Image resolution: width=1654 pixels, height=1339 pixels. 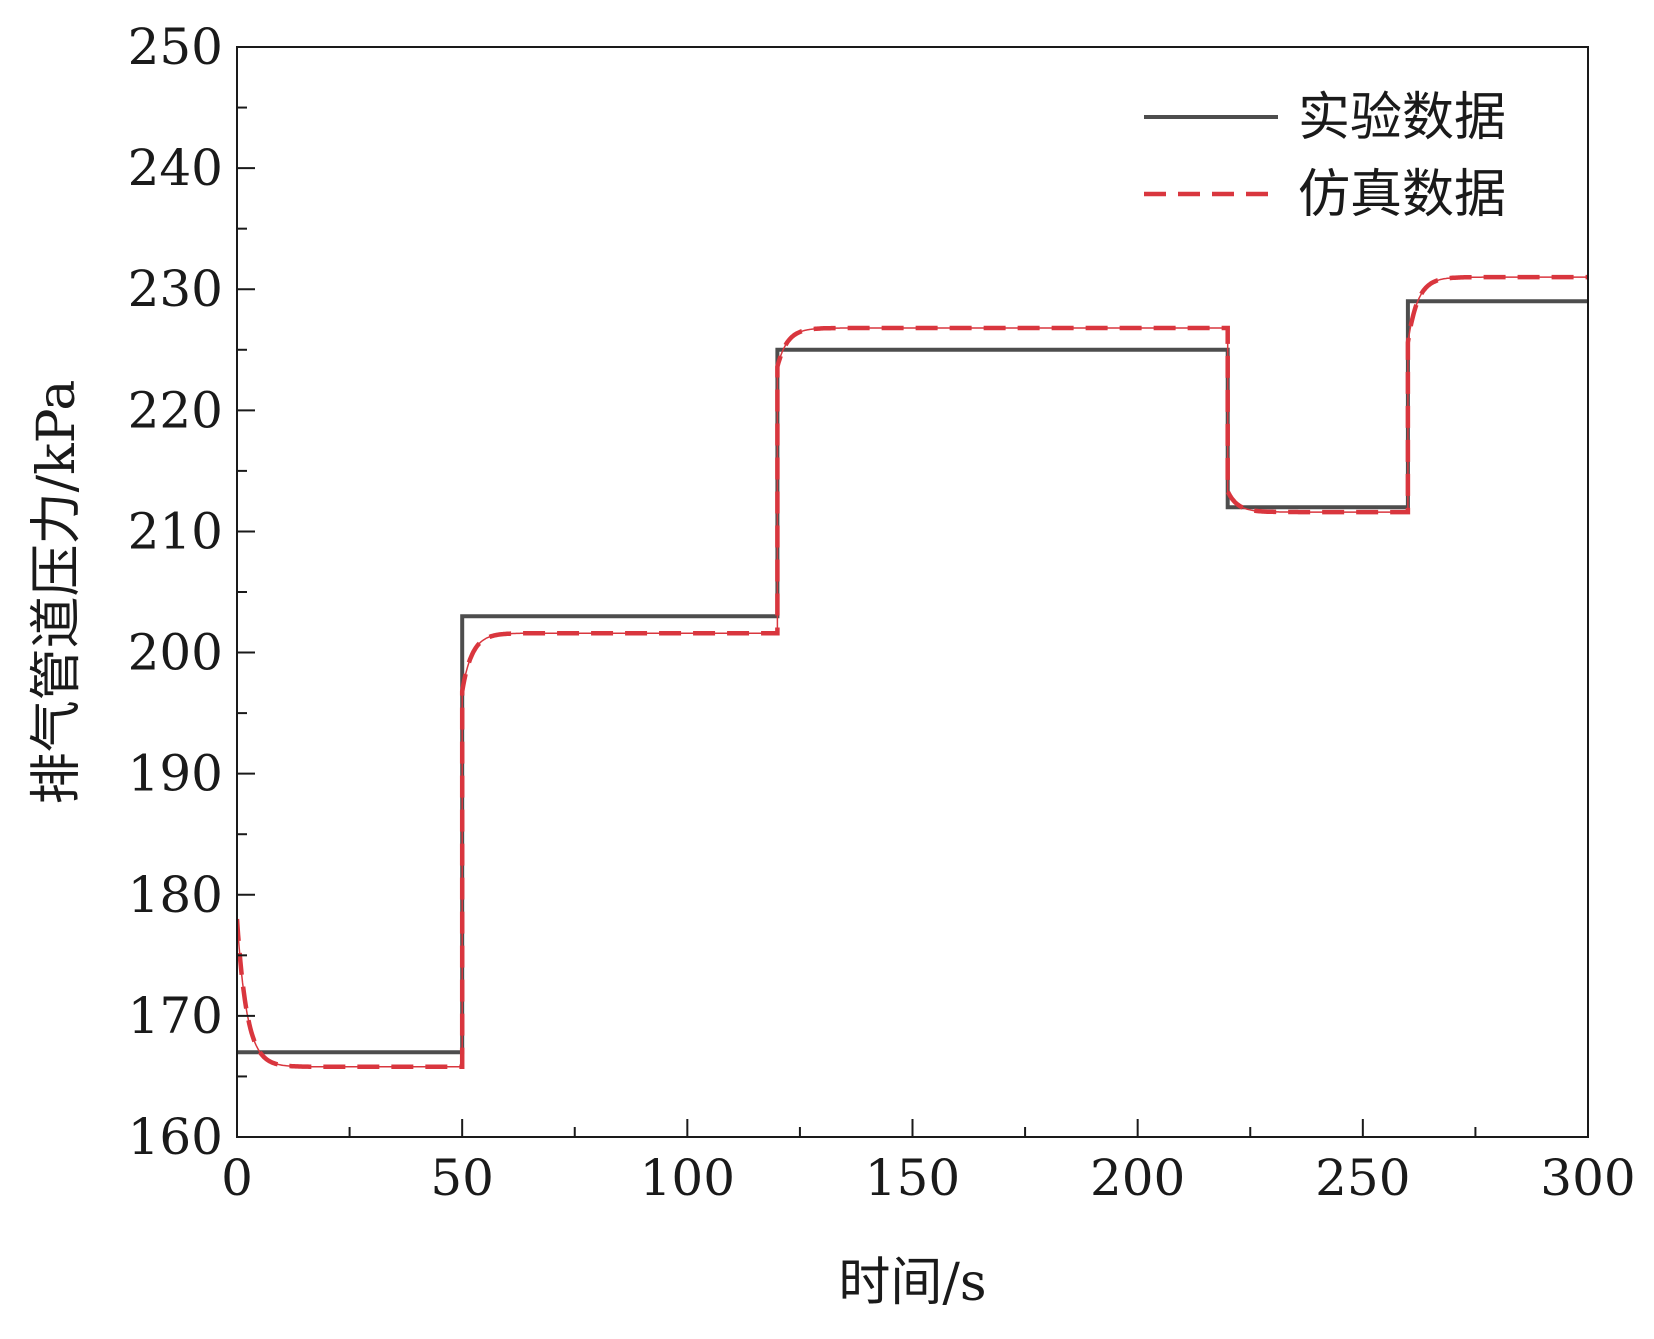 What do you see at coordinates (175, 168) in the screenshot?
I see `y-tick-label: 240` at bounding box center [175, 168].